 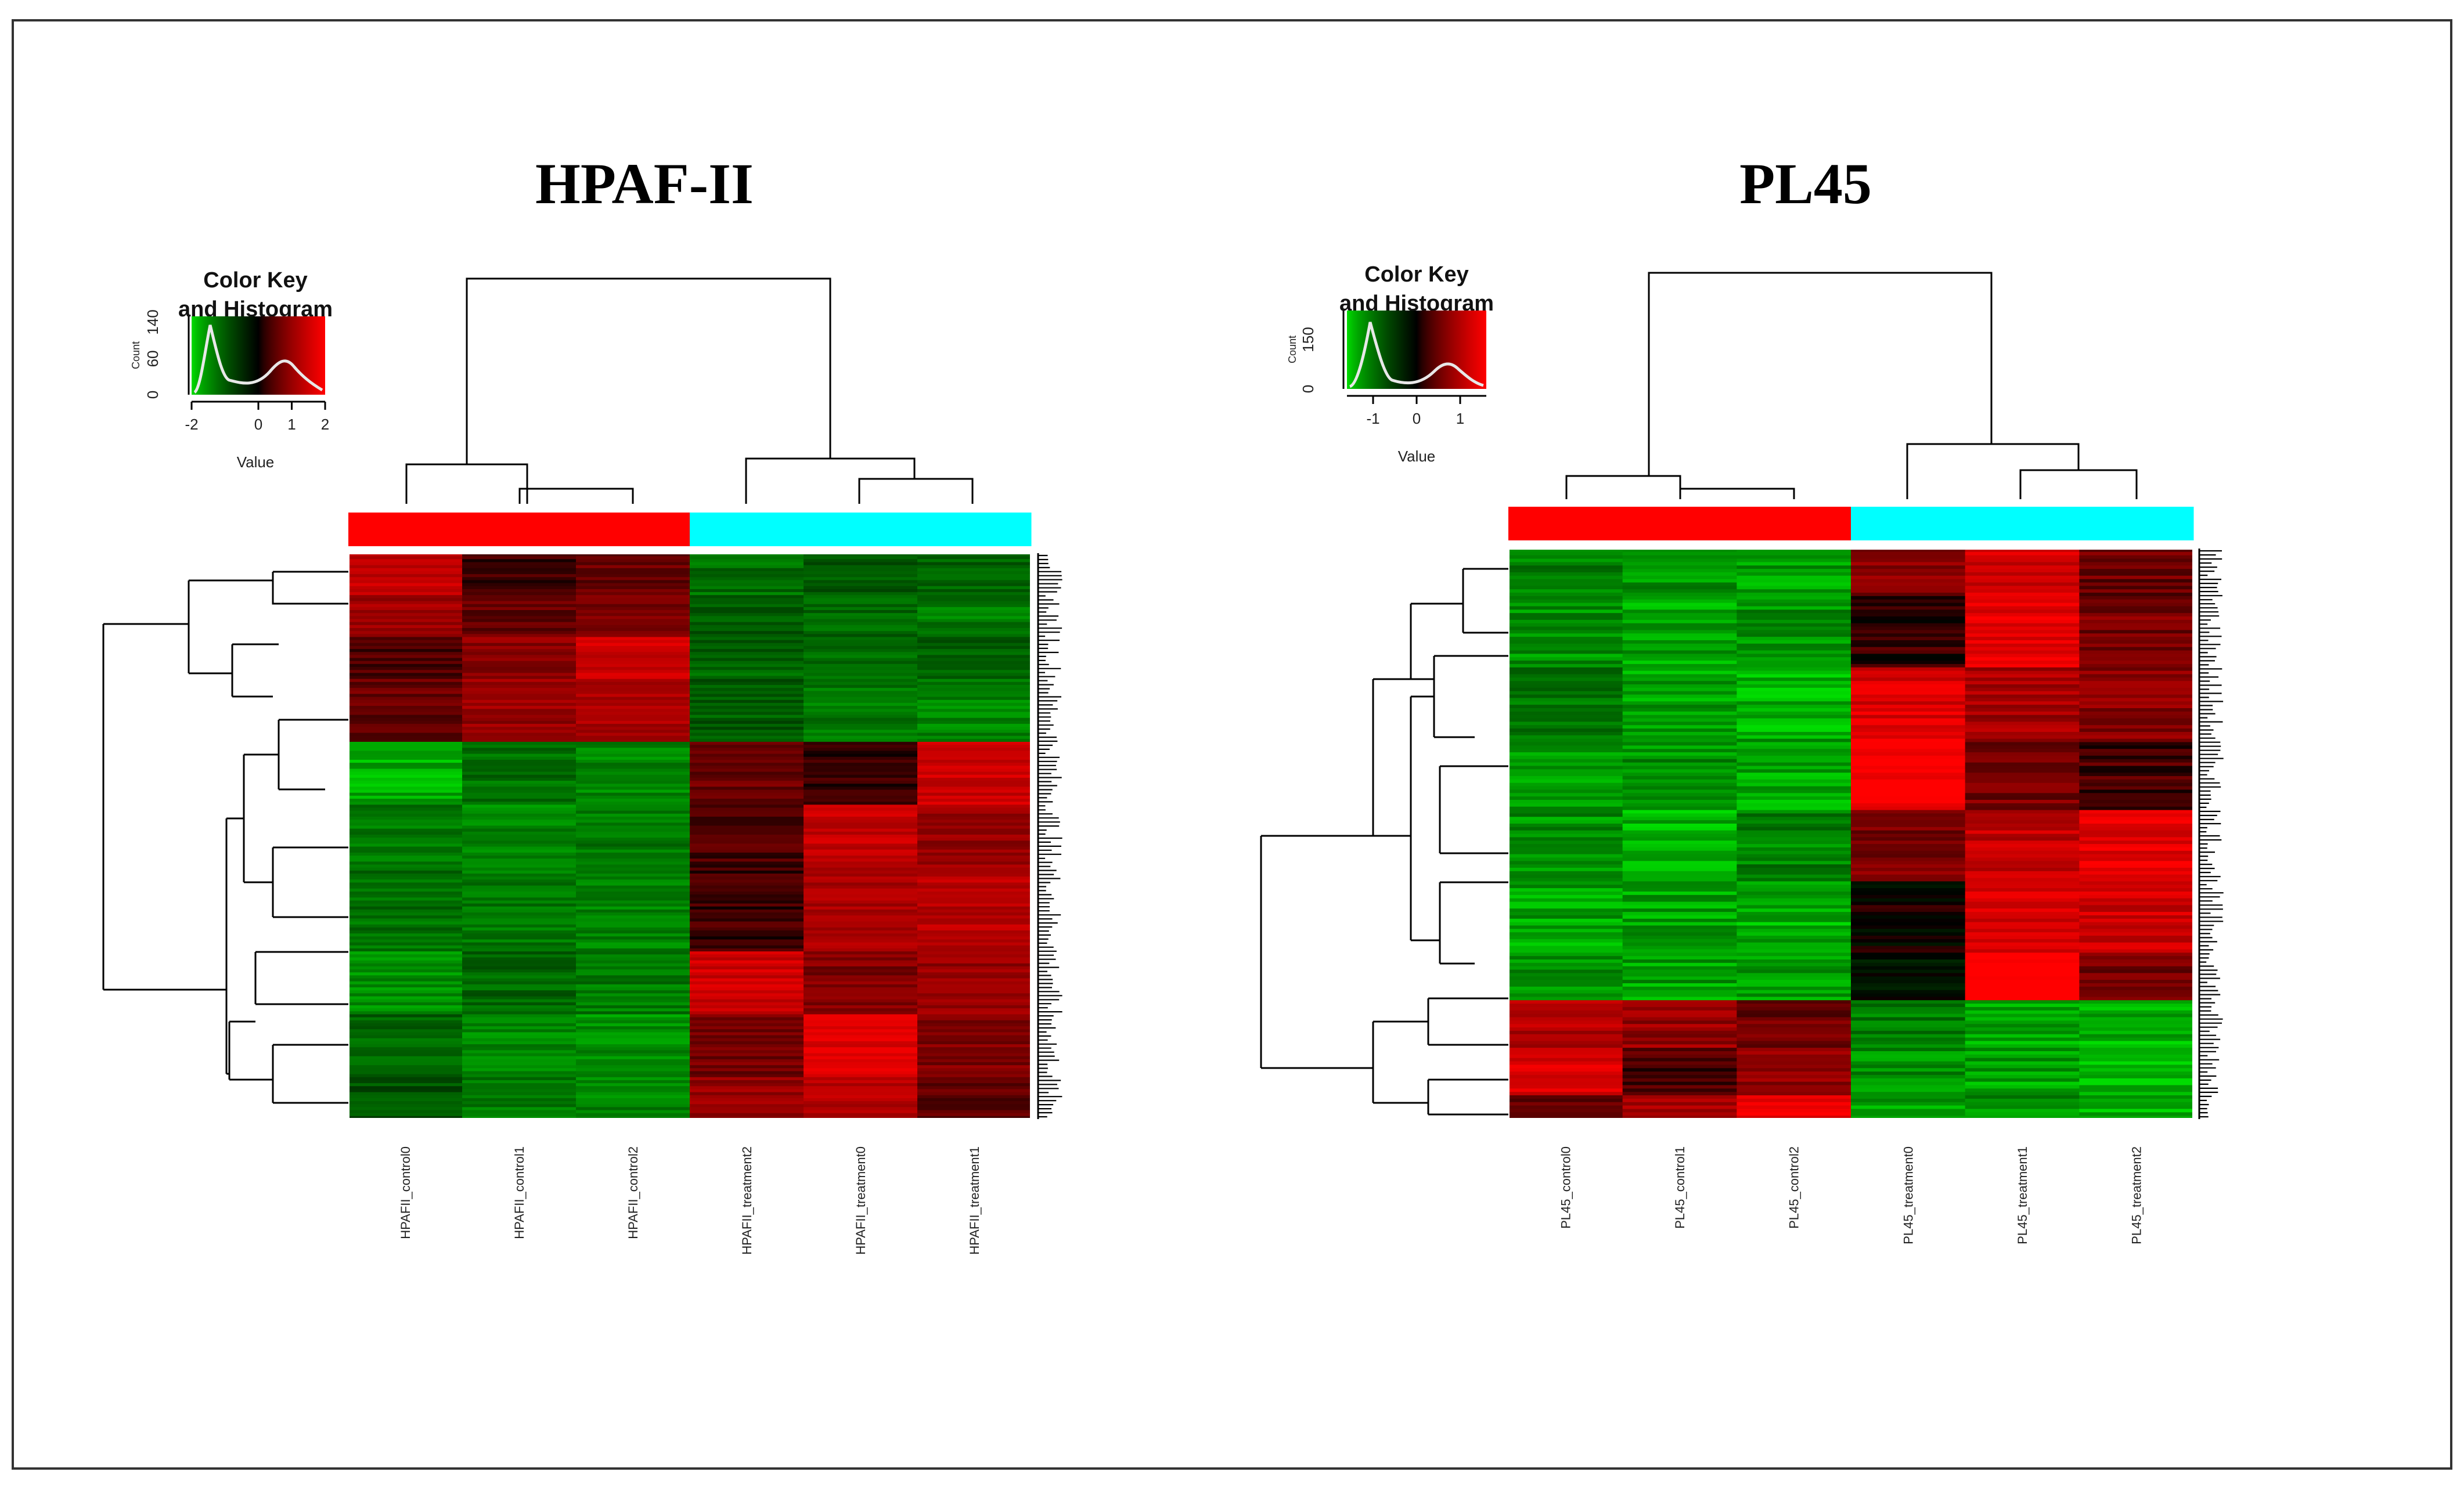 What do you see at coordinates (325, 424) in the screenshot?
I see `color-key-xtick: 2` at bounding box center [325, 424].